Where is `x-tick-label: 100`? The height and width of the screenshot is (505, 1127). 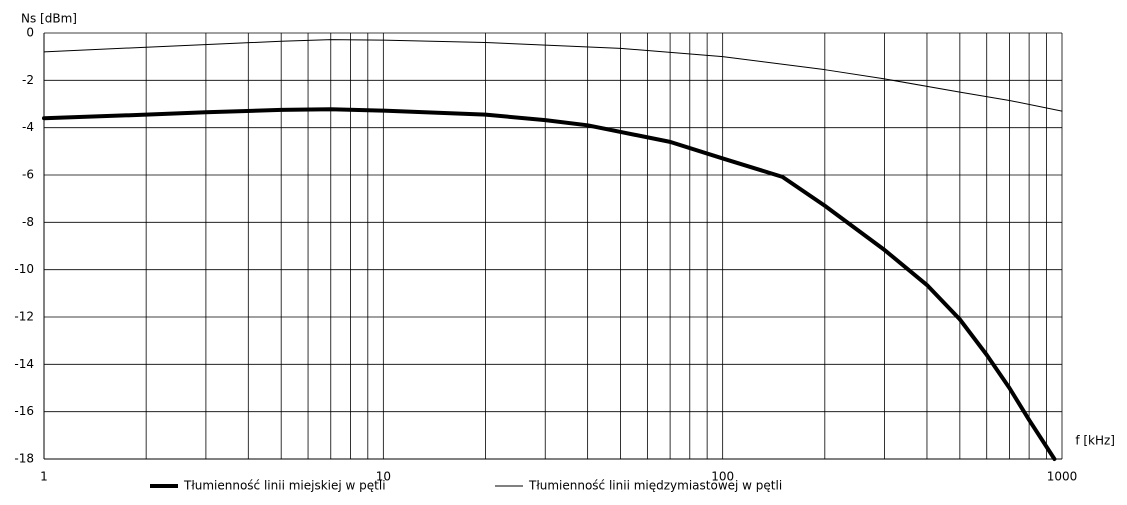 x-tick-label: 100 is located at coordinates (722, 477).